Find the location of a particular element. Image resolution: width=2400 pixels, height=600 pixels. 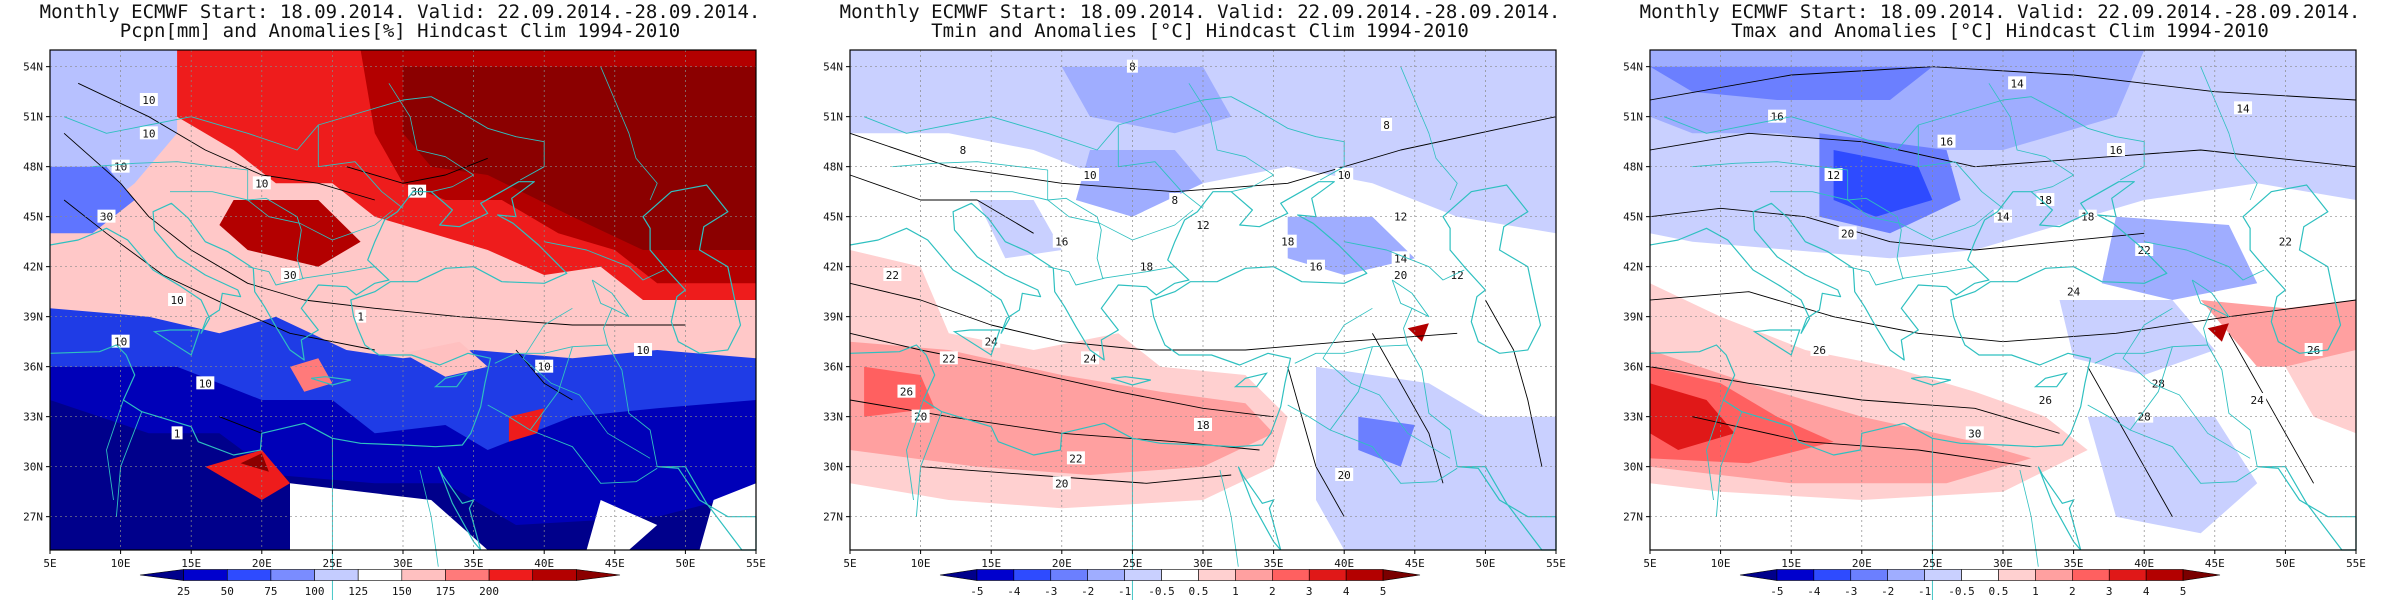

contour-label: 20 is located at coordinates (1400, 275).